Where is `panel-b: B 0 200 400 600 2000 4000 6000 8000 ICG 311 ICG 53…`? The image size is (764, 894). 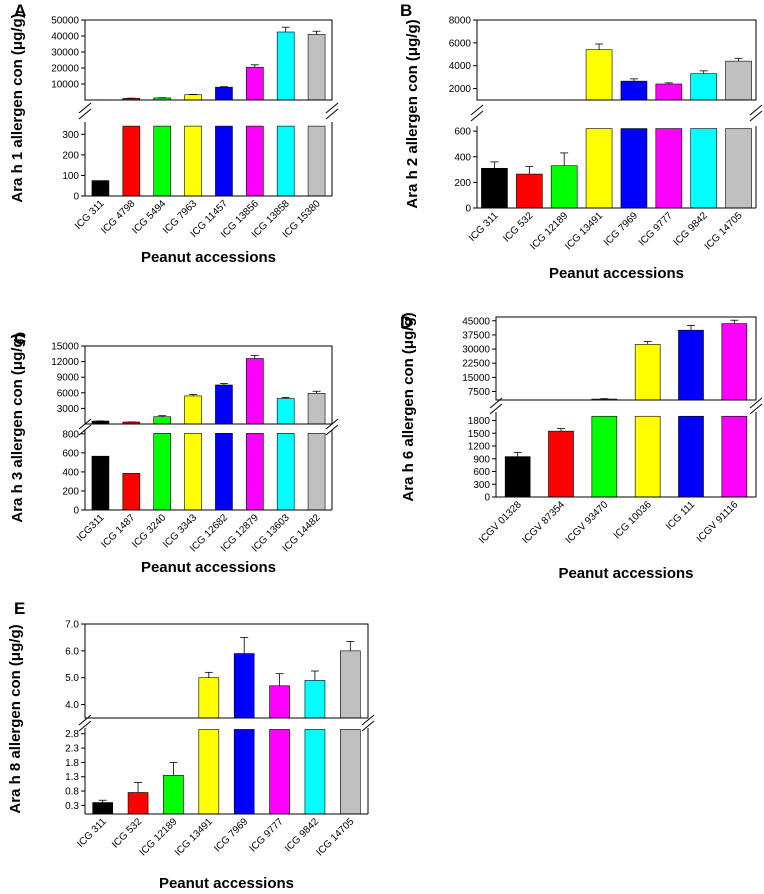 panel-b: B 0 200 400 600 2000 4000 6000 8000 ICG 311 ICG 53… is located at coordinates (582, 141).